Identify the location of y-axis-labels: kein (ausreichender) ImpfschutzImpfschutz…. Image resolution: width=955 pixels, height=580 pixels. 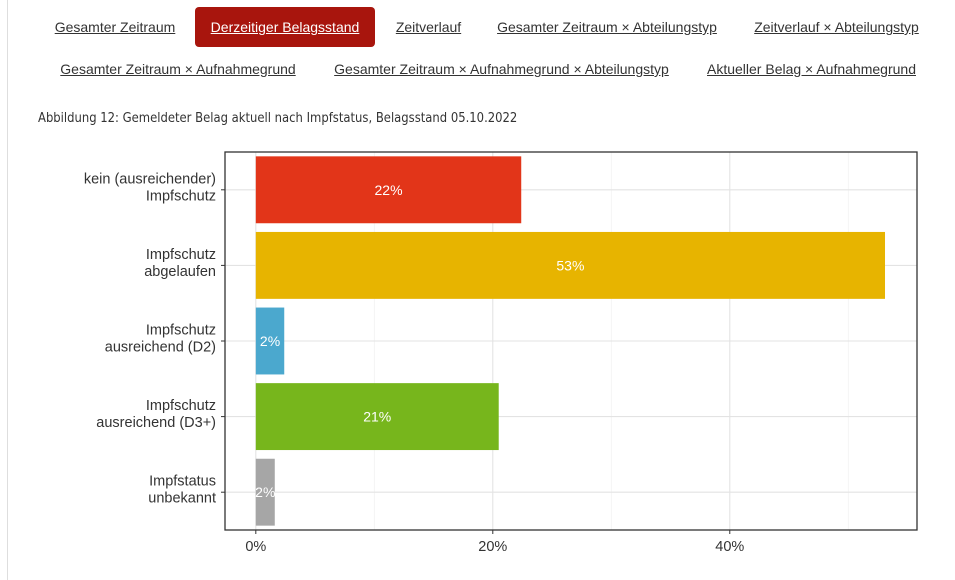
(154, 339).